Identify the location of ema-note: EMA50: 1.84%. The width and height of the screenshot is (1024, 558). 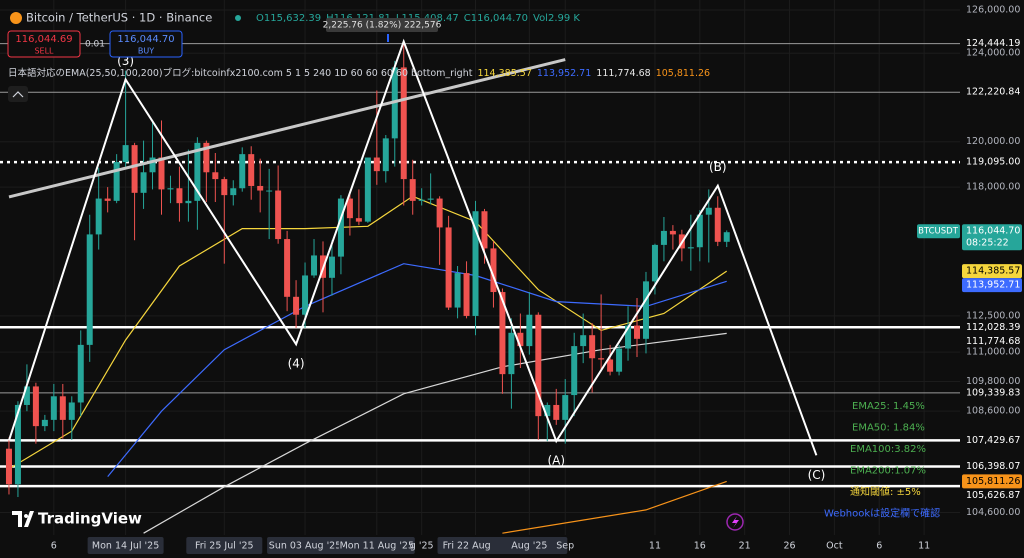
(888, 428).